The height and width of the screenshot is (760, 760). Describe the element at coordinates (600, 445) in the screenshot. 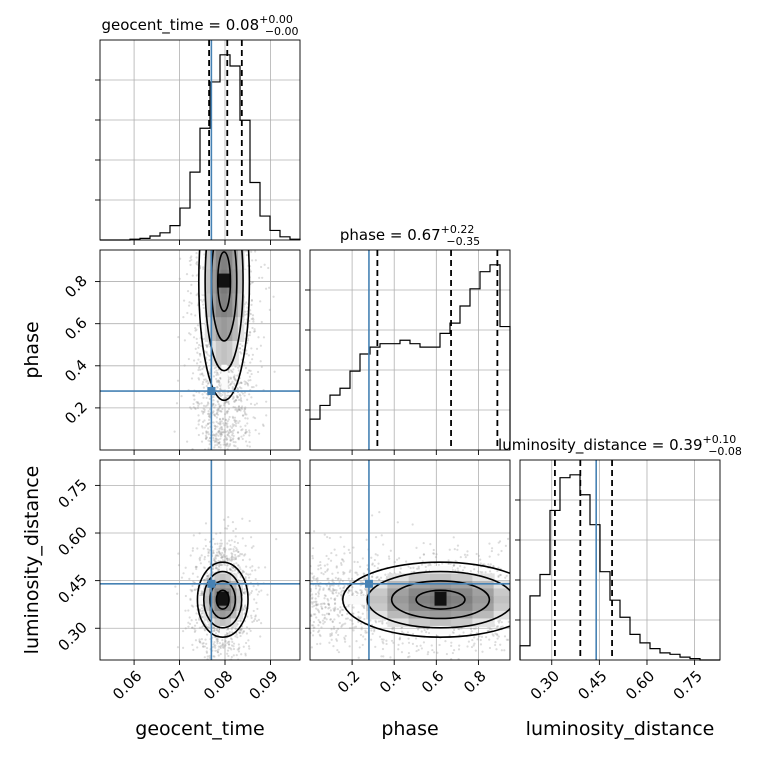

I see `title-value: luminosity_distance = 0.39` at that location.